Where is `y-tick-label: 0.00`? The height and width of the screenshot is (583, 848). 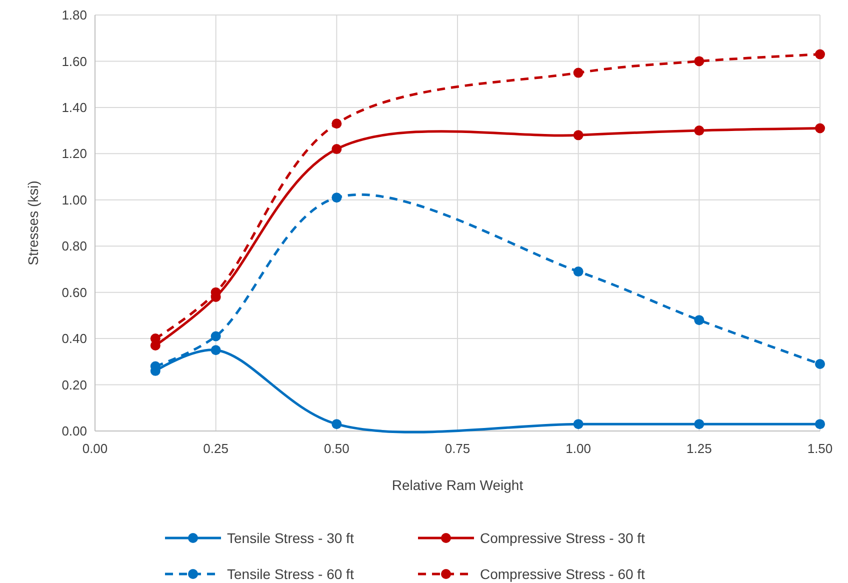 y-tick-label: 0.00 is located at coordinates (74, 431).